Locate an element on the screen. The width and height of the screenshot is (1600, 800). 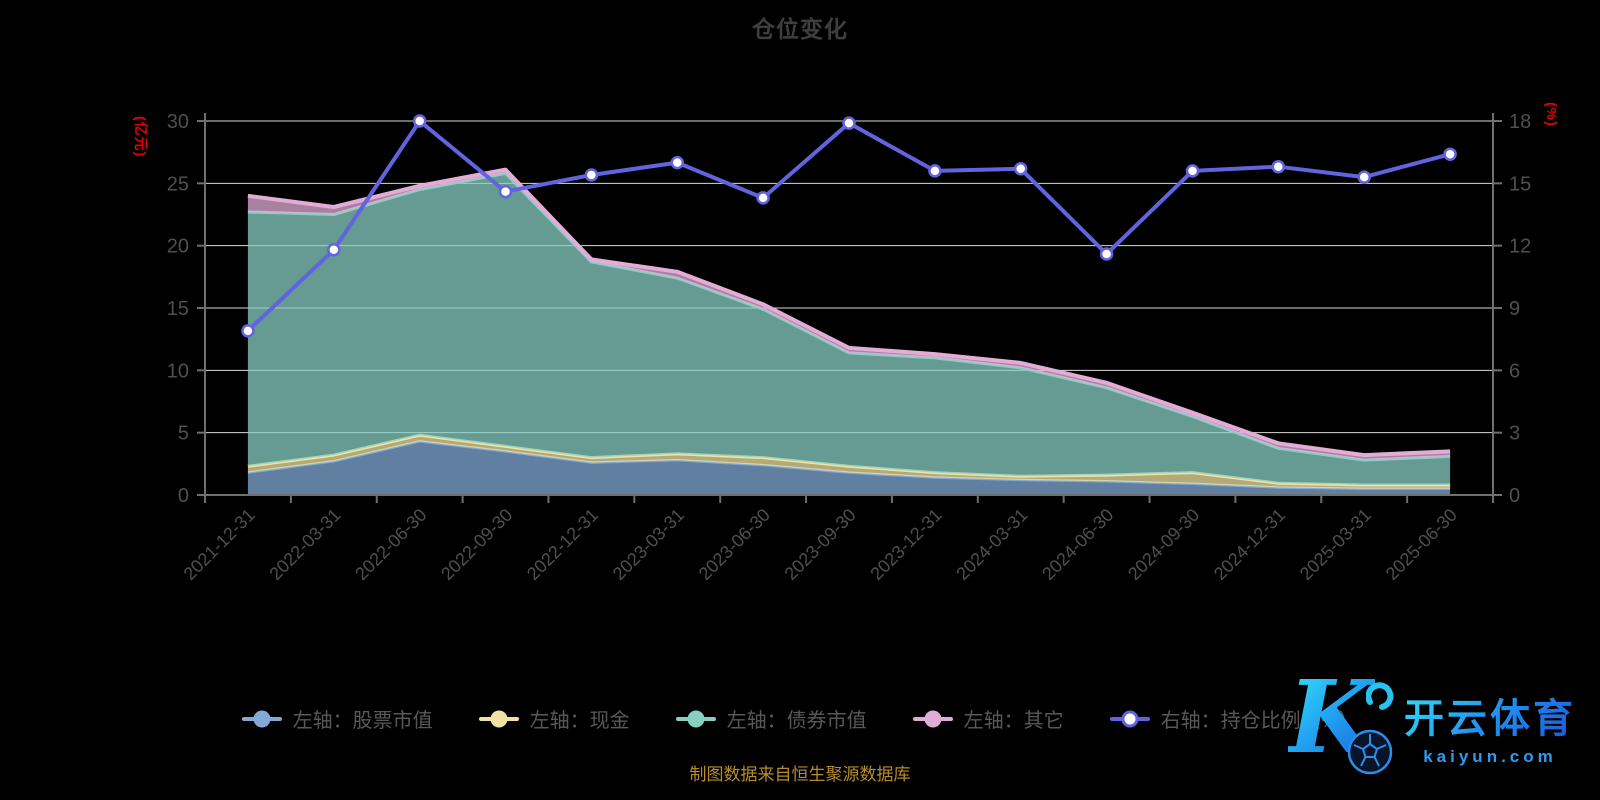
right-tick-label: 3 is located at coordinates (1514, 434).